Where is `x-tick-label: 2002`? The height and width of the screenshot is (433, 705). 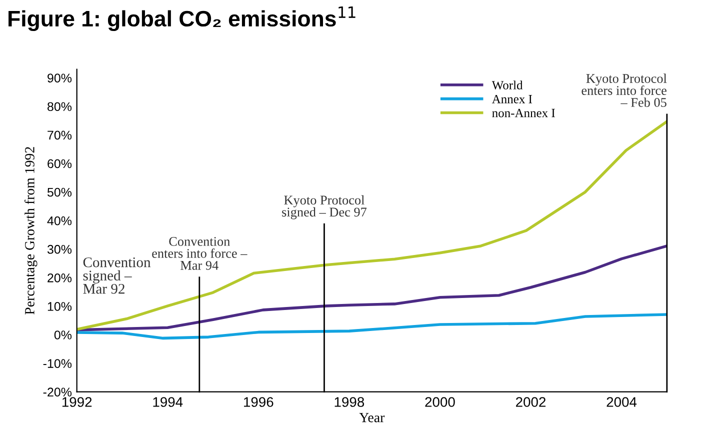 x-tick-label: 2002 is located at coordinates (531, 402).